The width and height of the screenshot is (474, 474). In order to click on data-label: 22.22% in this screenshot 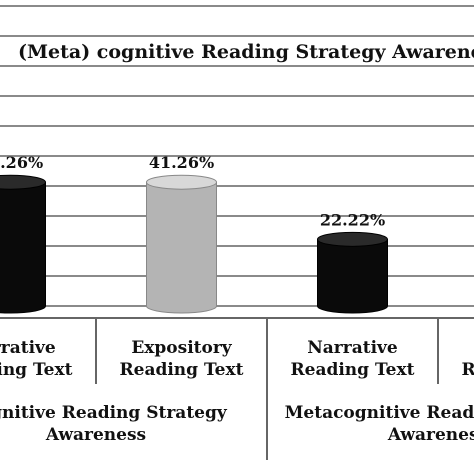, I will do `click(352, 219)`.